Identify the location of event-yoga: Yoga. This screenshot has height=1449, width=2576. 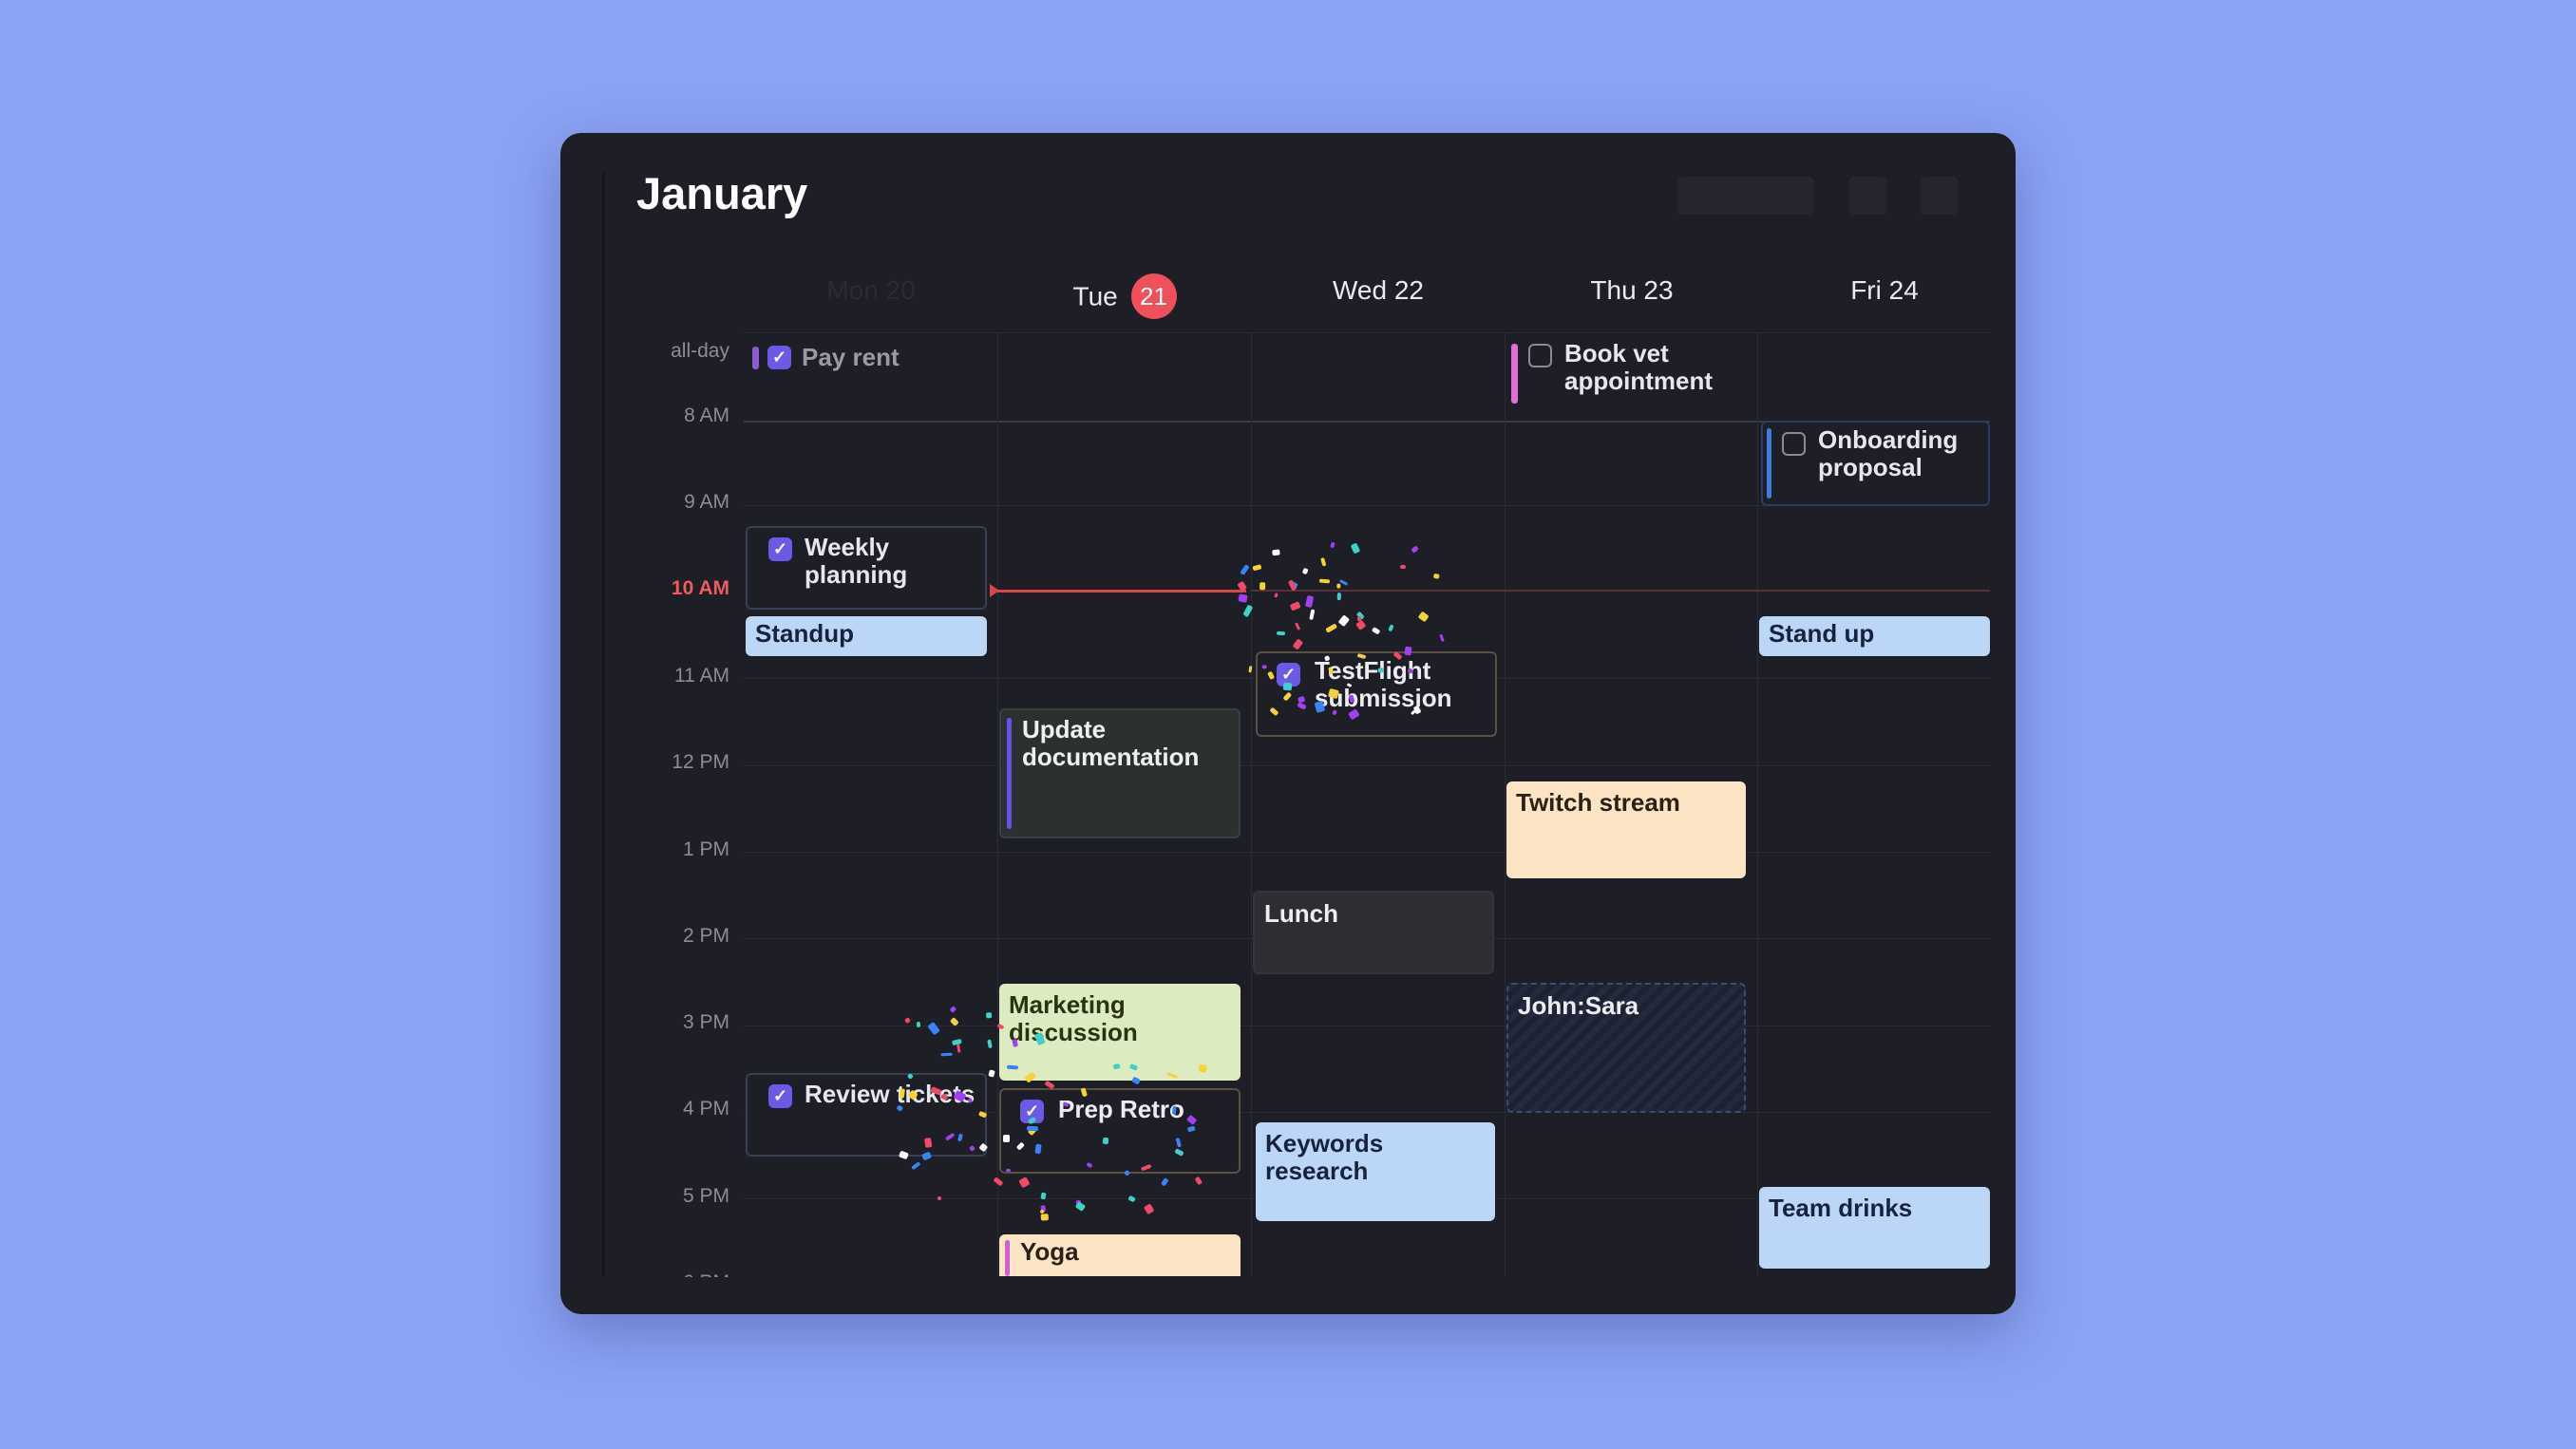
(1120, 1255).